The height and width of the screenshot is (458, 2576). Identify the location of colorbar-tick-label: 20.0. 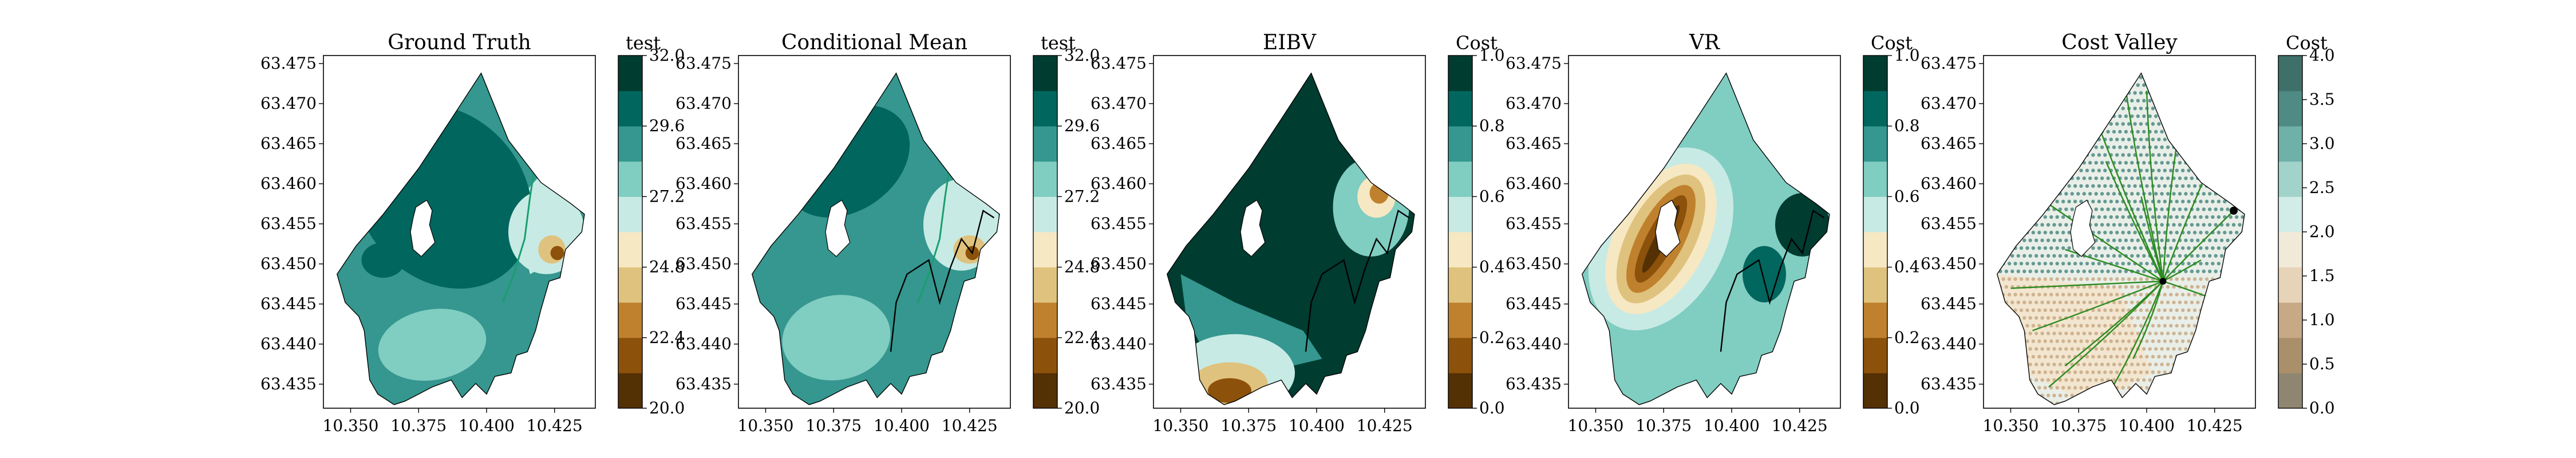
(667, 407).